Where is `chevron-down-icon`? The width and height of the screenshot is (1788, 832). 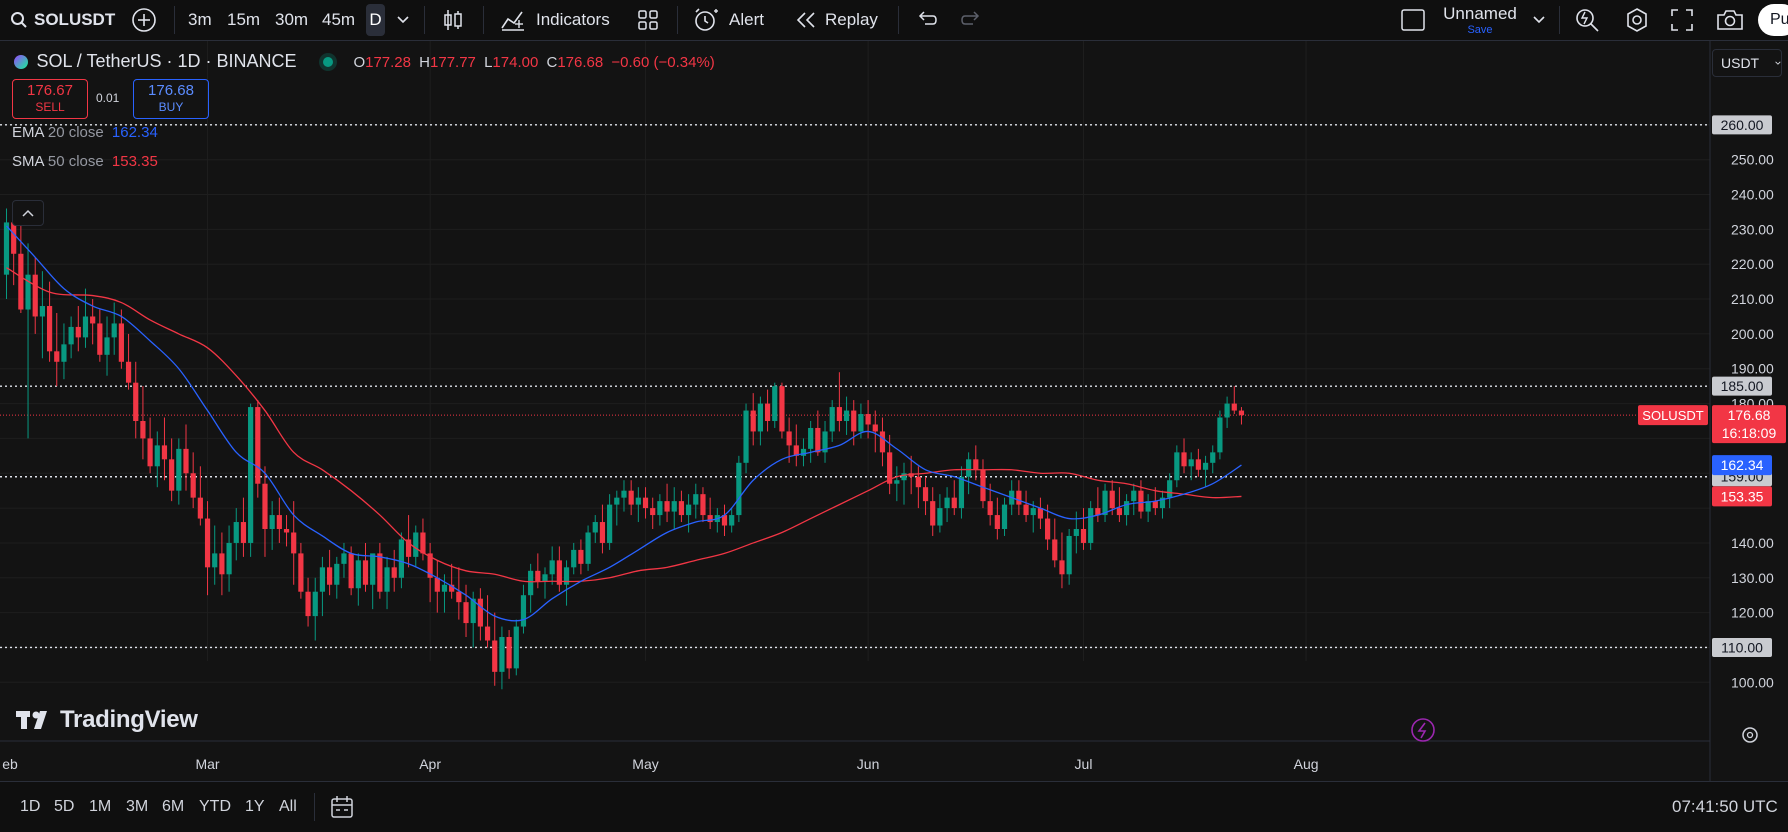 chevron-down-icon is located at coordinates (1539, 20).